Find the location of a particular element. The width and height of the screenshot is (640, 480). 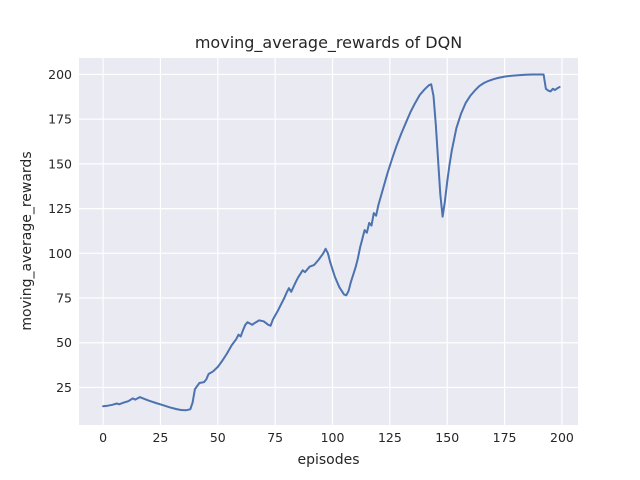

x-tick-label: 100 is located at coordinates (333, 437).